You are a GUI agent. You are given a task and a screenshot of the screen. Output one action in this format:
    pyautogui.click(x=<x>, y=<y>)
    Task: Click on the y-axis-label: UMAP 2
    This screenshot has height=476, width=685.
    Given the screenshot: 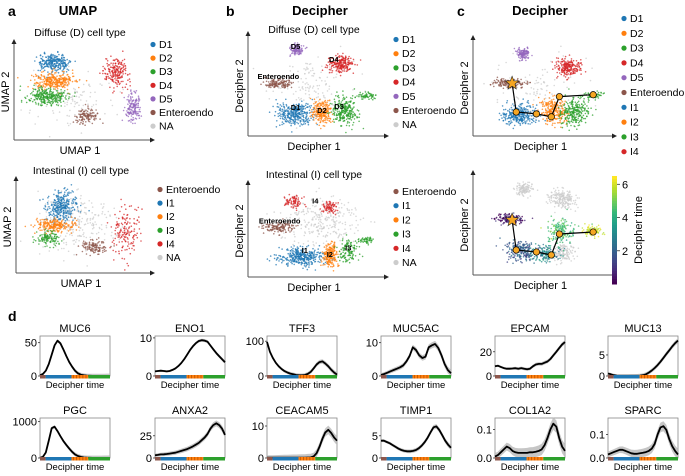 What is the action you would take?
    pyautogui.click(x=8, y=227)
    